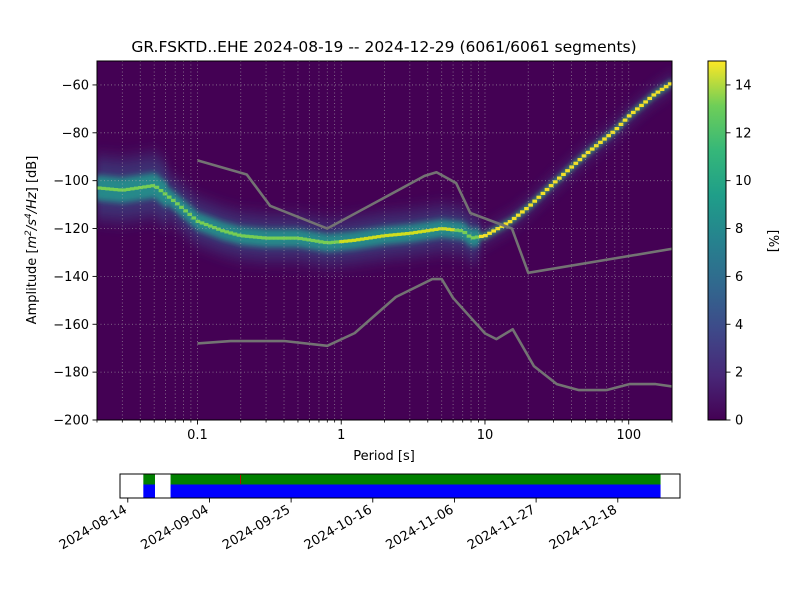 This screenshot has height=600, width=800. Describe the element at coordinates (420, 527) in the screenshot. I see `timeline-tick-label: 2024-11-06` at that location.